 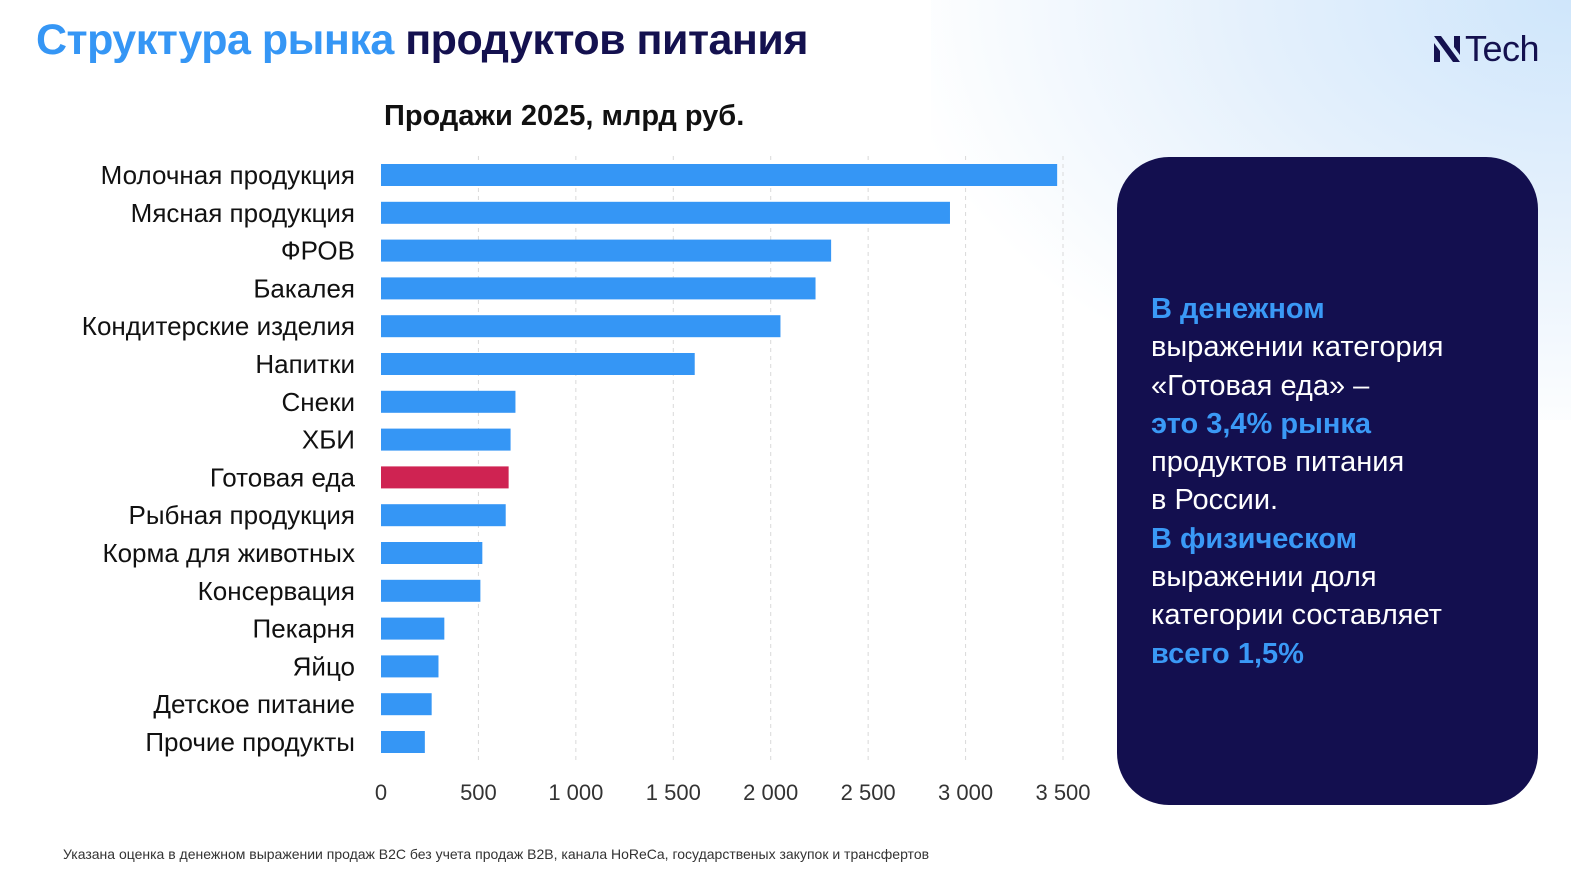 What do you see at coordinates (606, 40) in the screenshot?
I see `page-title-part2: продуктов питания` at bounding box center [606, 40].